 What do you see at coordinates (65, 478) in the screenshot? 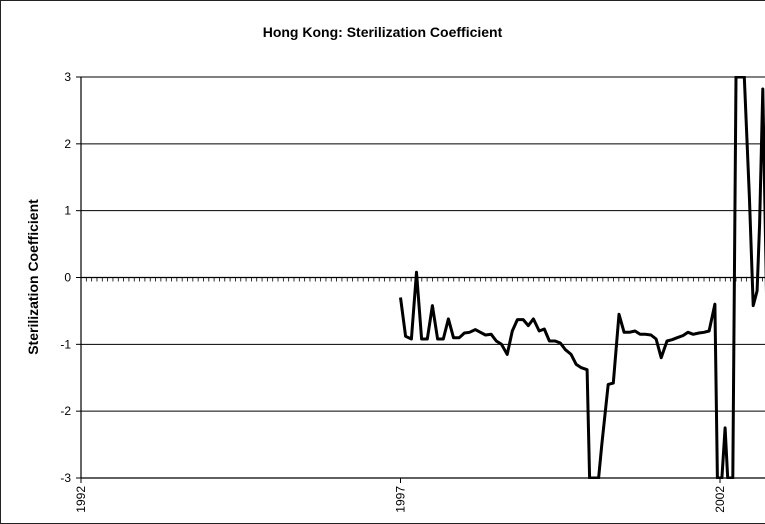
I see `y-tick-label: -3` at bounding box center [65, 478].